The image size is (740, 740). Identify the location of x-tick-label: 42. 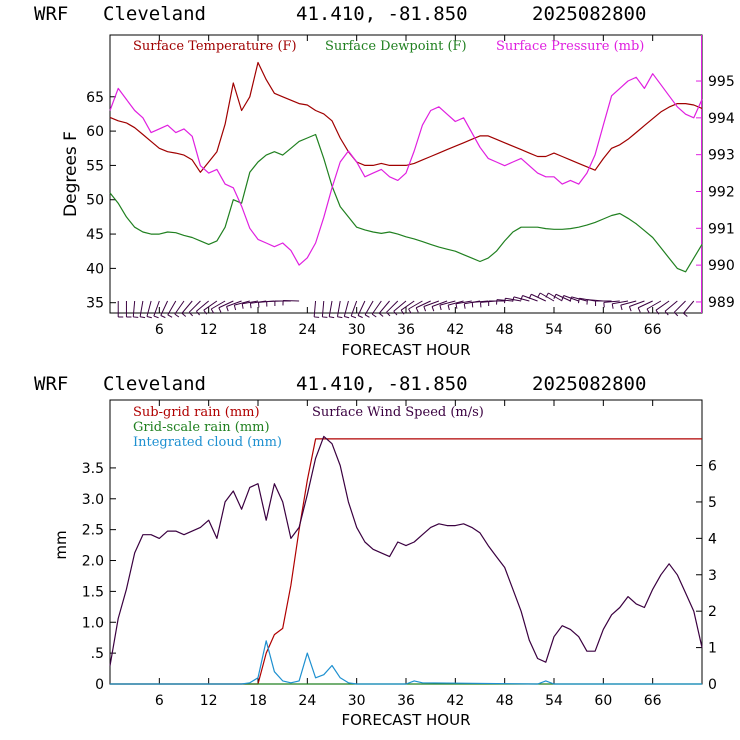
(455, 701).